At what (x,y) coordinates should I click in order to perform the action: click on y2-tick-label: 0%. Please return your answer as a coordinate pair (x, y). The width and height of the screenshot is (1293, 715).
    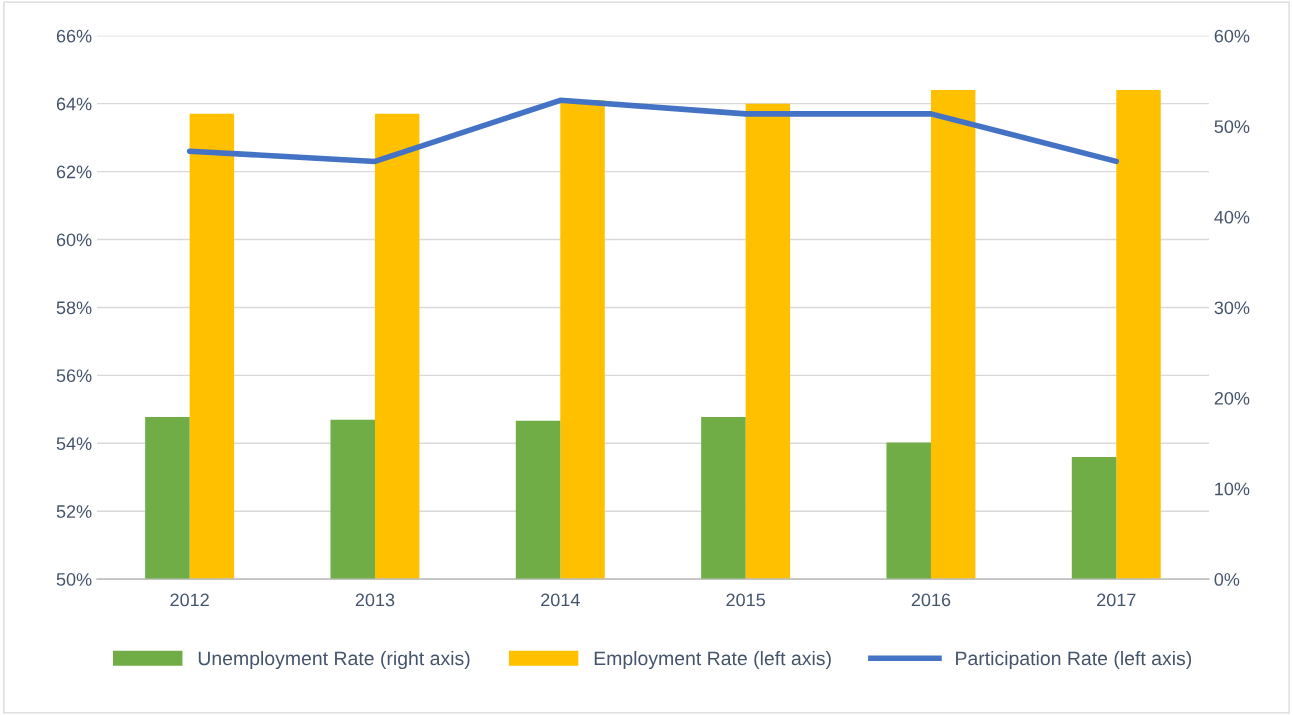
    Looking at the image, I should click on (1227, 579).